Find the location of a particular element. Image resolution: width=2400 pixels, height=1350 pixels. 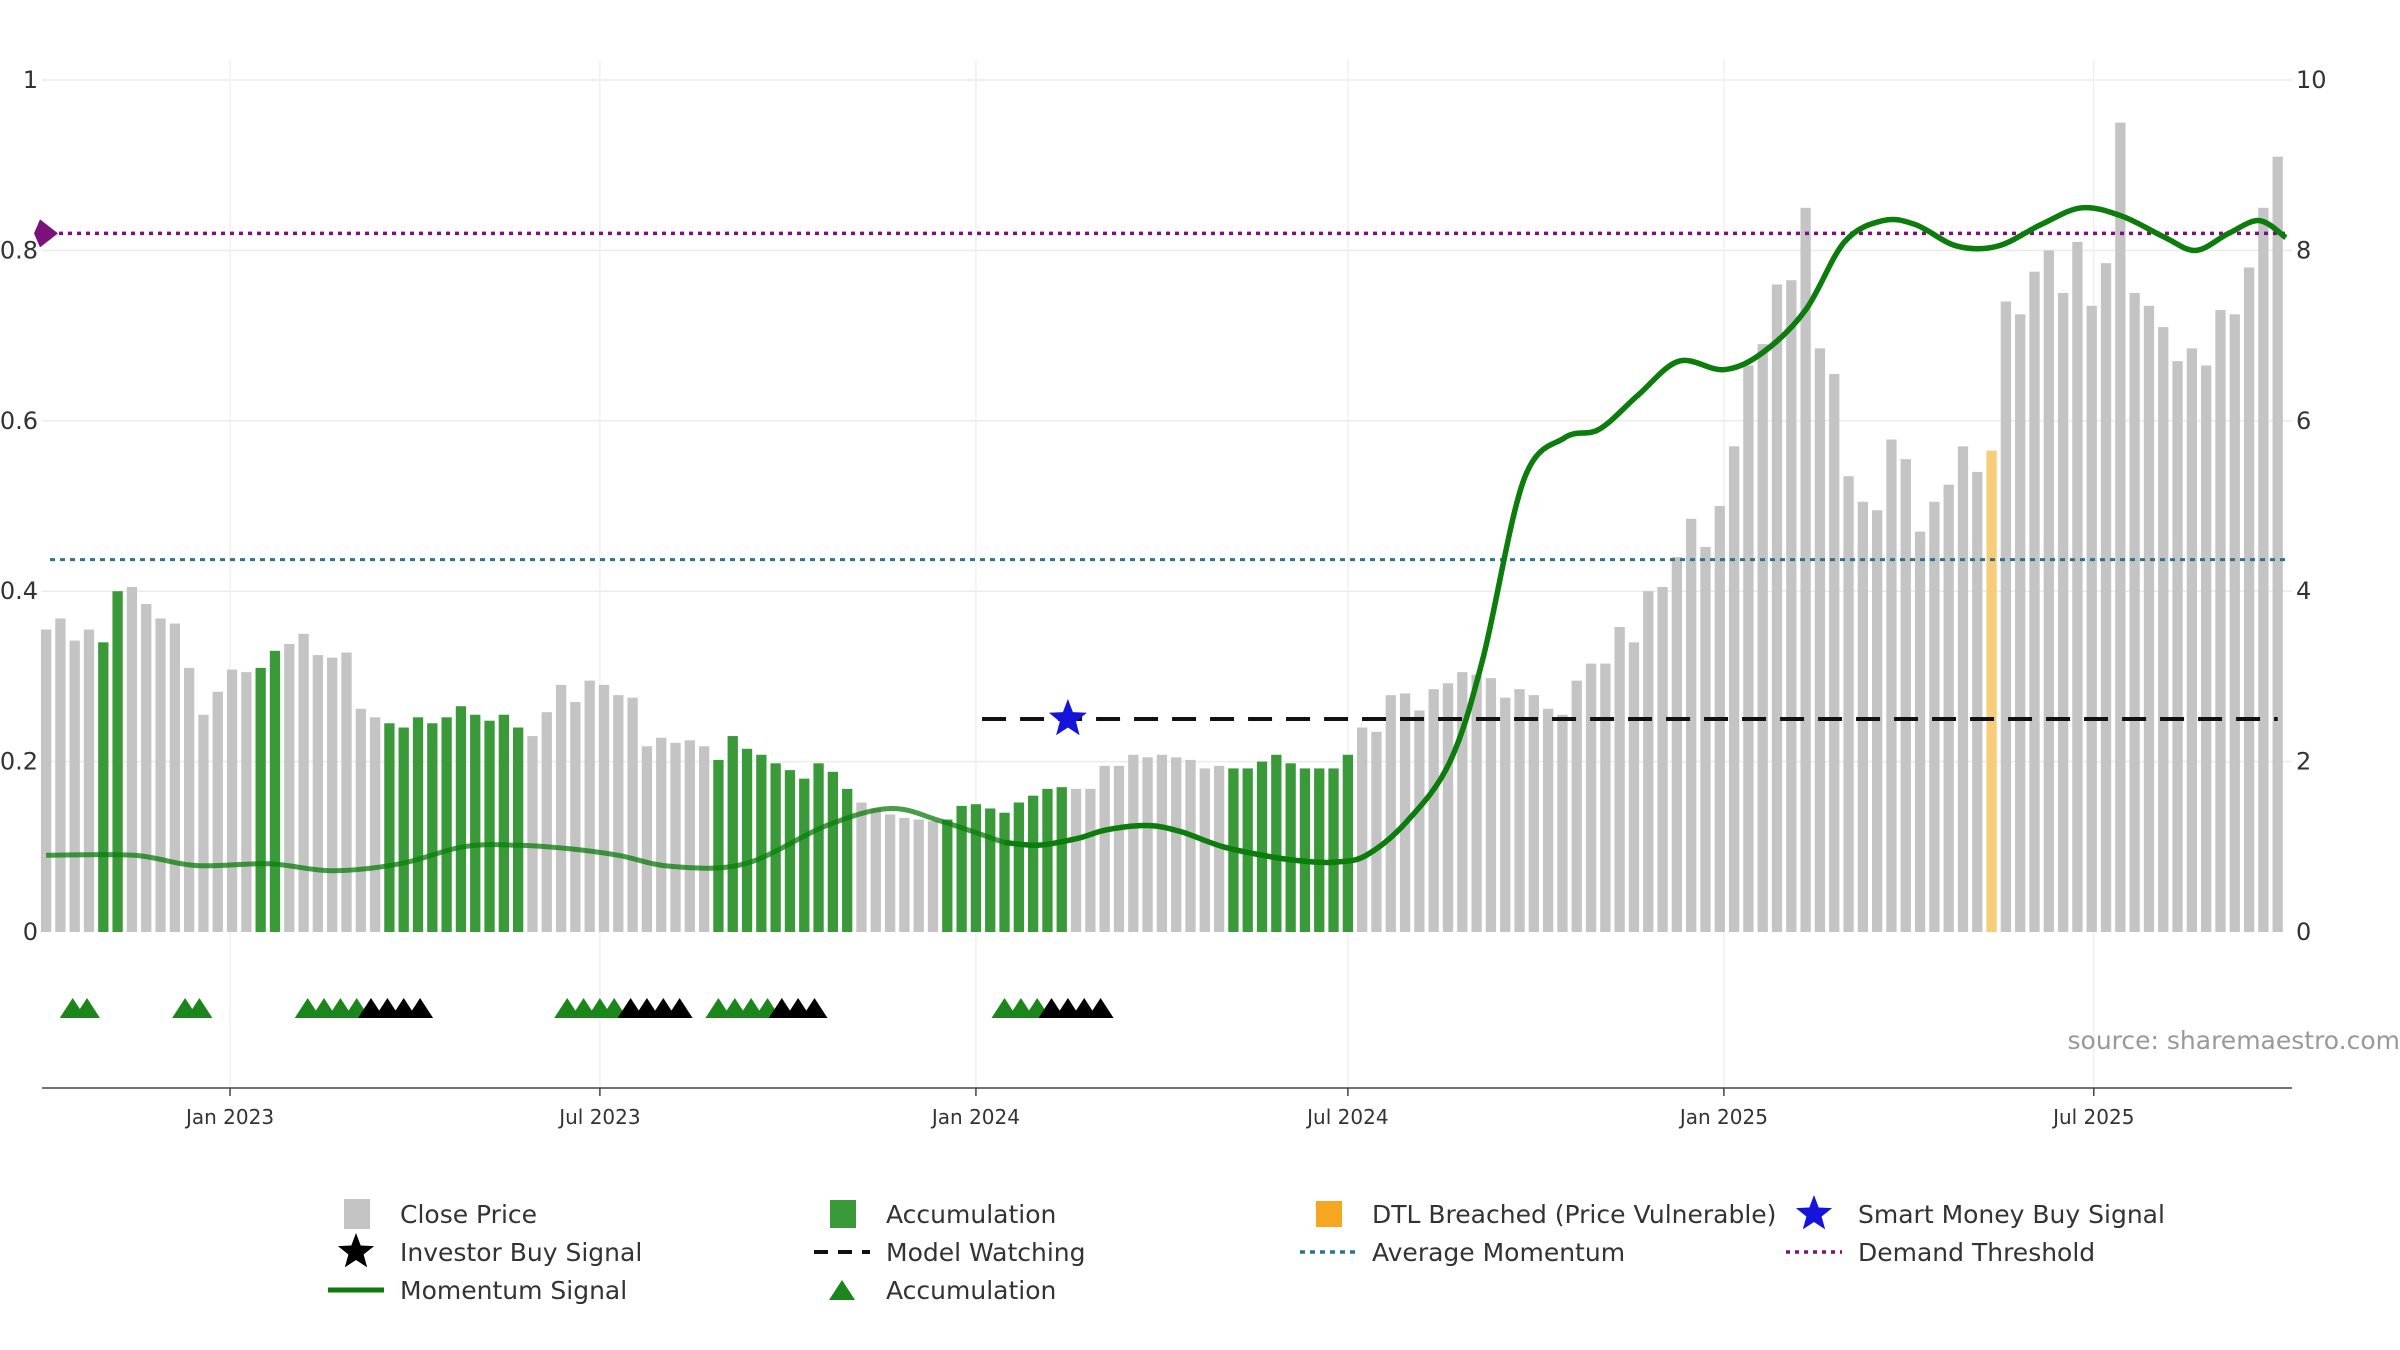

x-tick-label: Jan 2025 is located at coordinates (1723, 1117).